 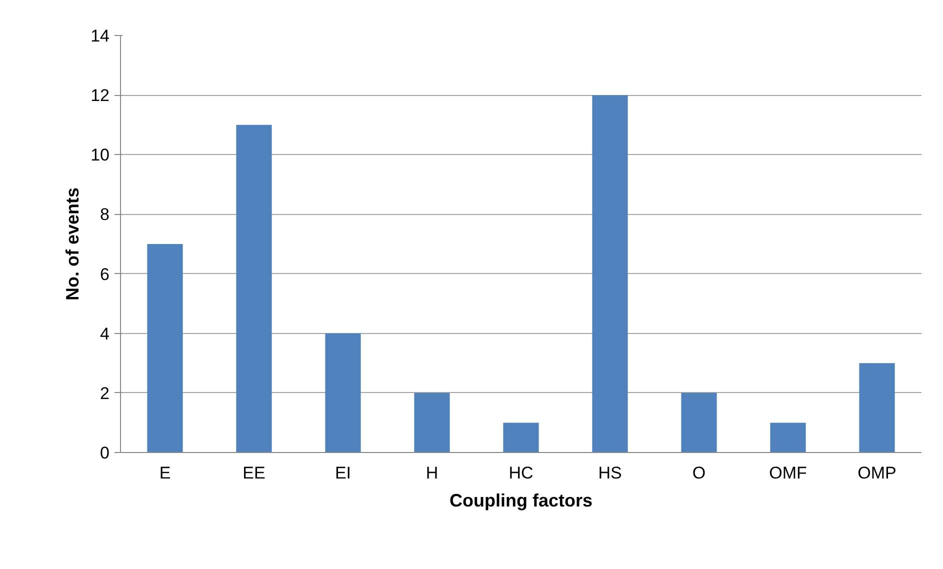 What do you see at coordinates (699, 473) in the screenshot?
I see `x-tick-label: O` at bounding box center [699, 473].